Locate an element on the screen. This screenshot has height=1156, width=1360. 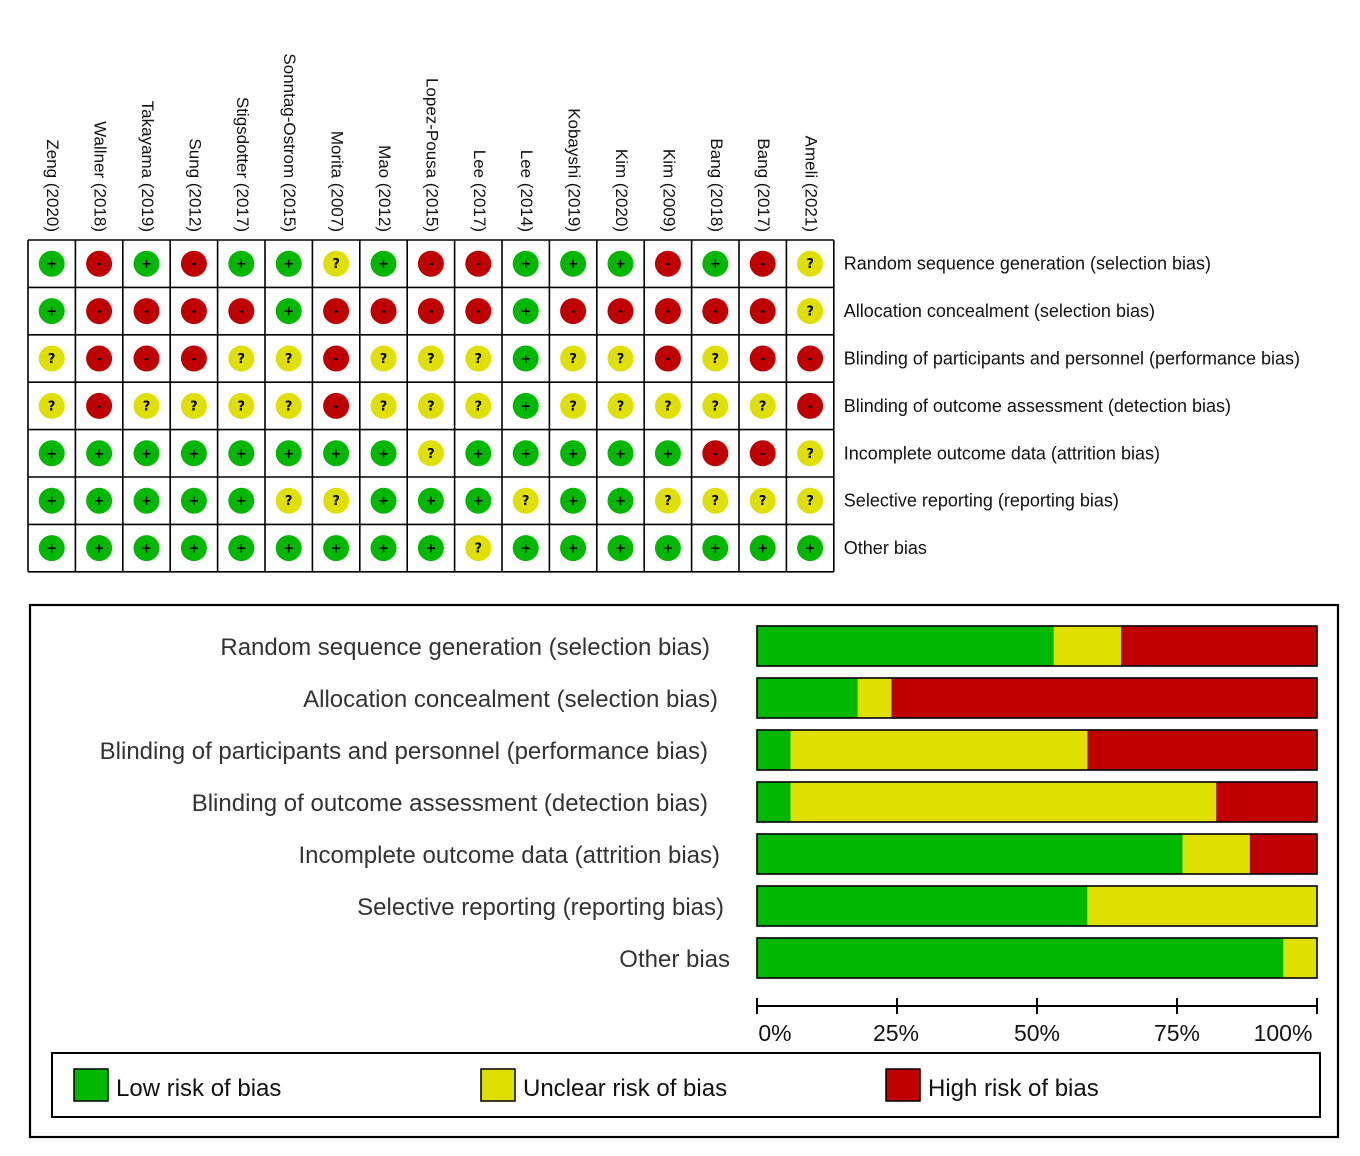
x-tick-label: 0% is located at coordinates (774, 1033).